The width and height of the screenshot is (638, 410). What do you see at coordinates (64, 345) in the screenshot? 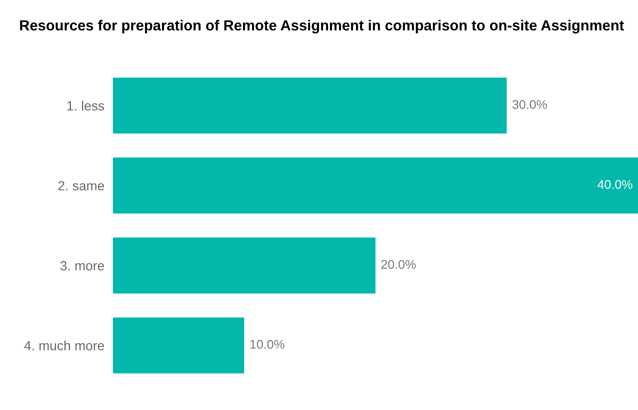
I see `y-tick-label: 4. much more` at bounding box center [64, 345].